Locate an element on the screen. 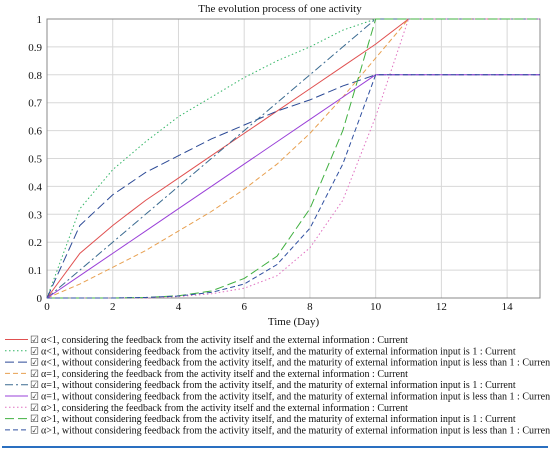 The width and height of the screenshot is (550, 451). y-tick-label: 0.7 is located at coordinates (35, 104).